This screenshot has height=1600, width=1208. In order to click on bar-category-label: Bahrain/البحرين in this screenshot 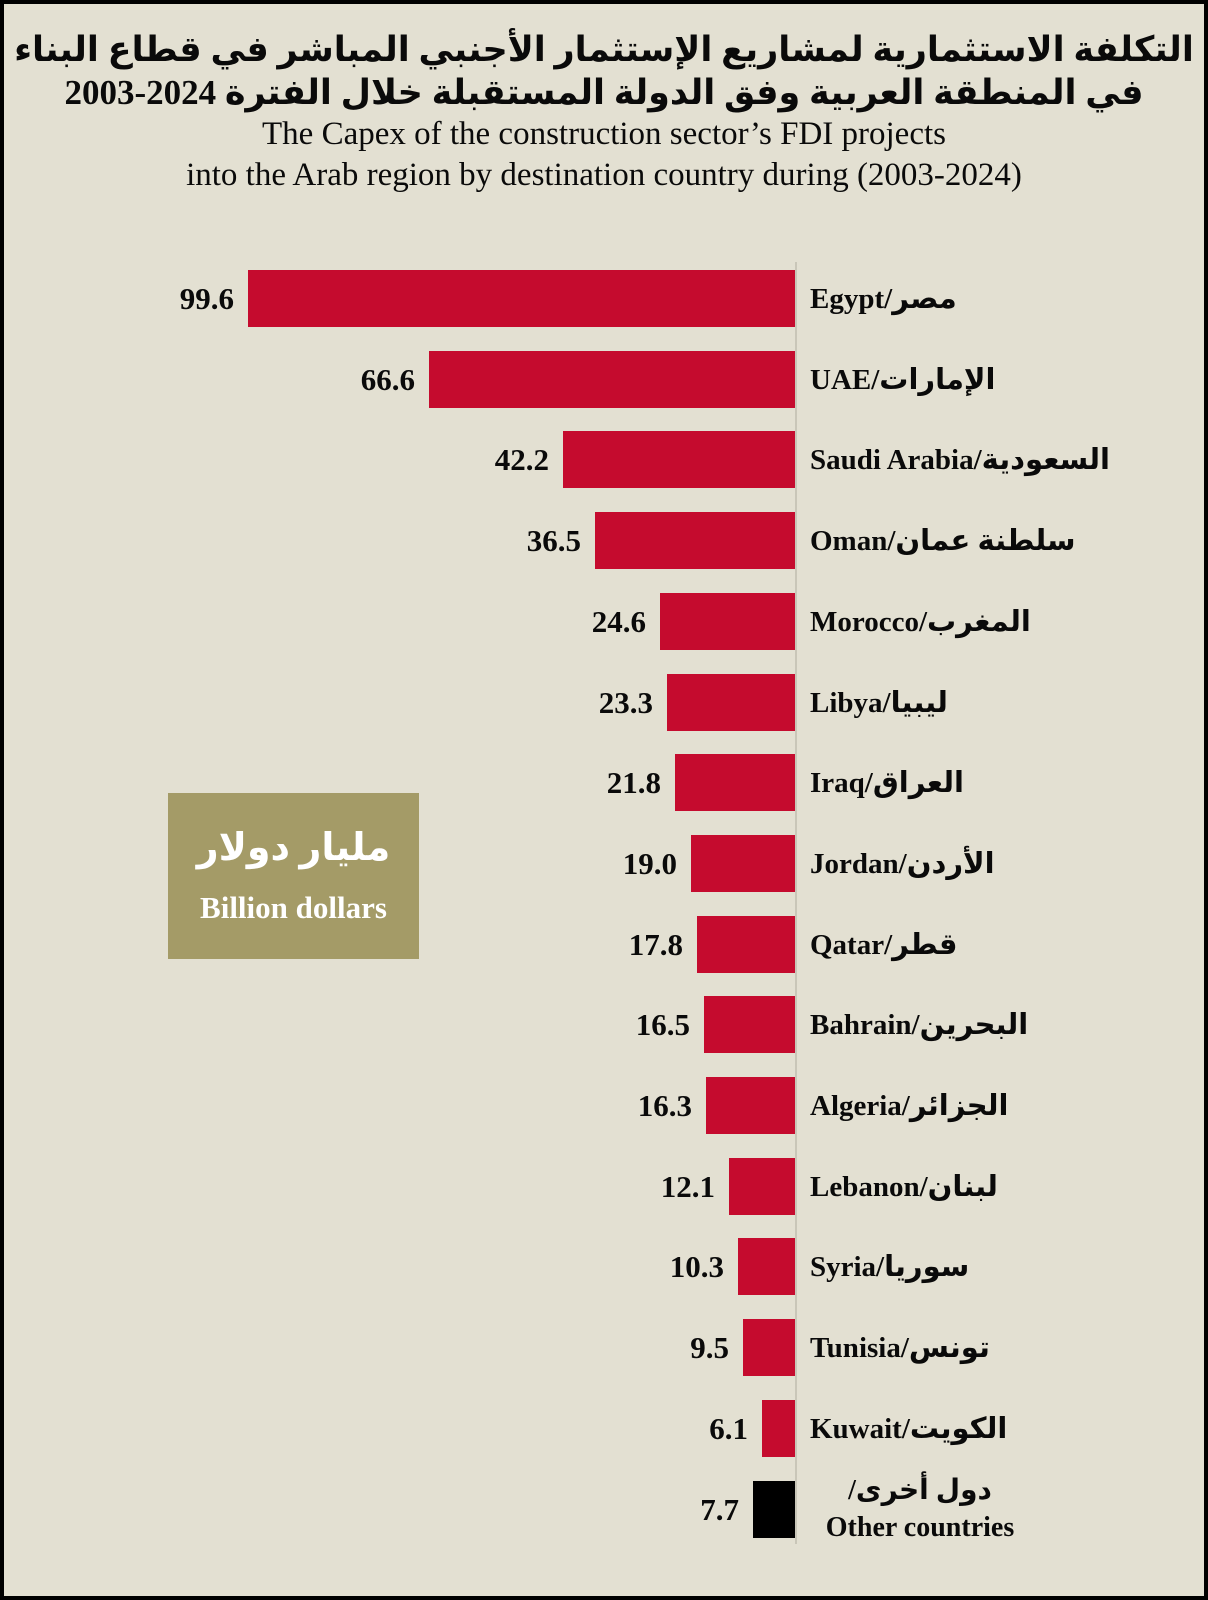, I will do `click(919, 1025)`.